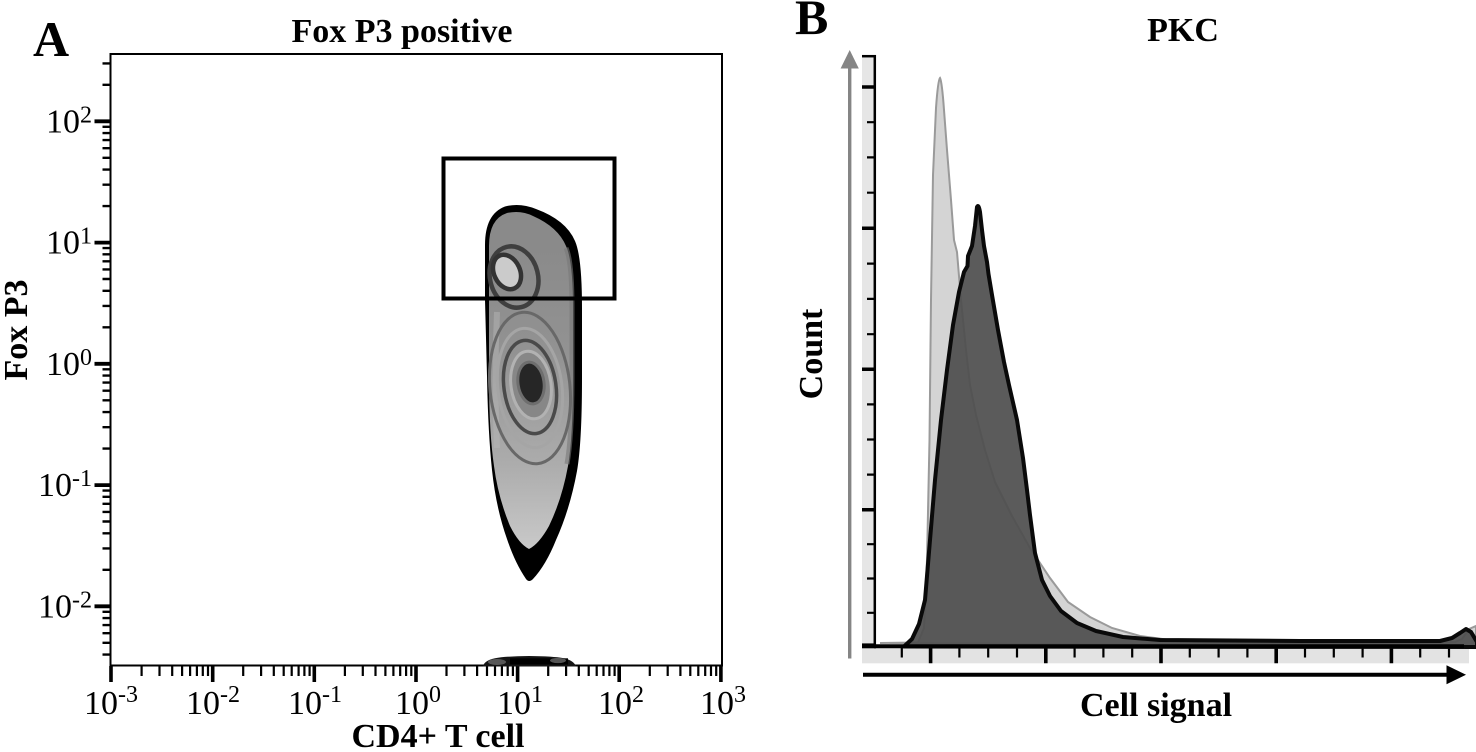 Image resolution: width=1476 pixels, height=752 pixels. I want to click on svg-text: CD4+ T cell, so click(437, 735).